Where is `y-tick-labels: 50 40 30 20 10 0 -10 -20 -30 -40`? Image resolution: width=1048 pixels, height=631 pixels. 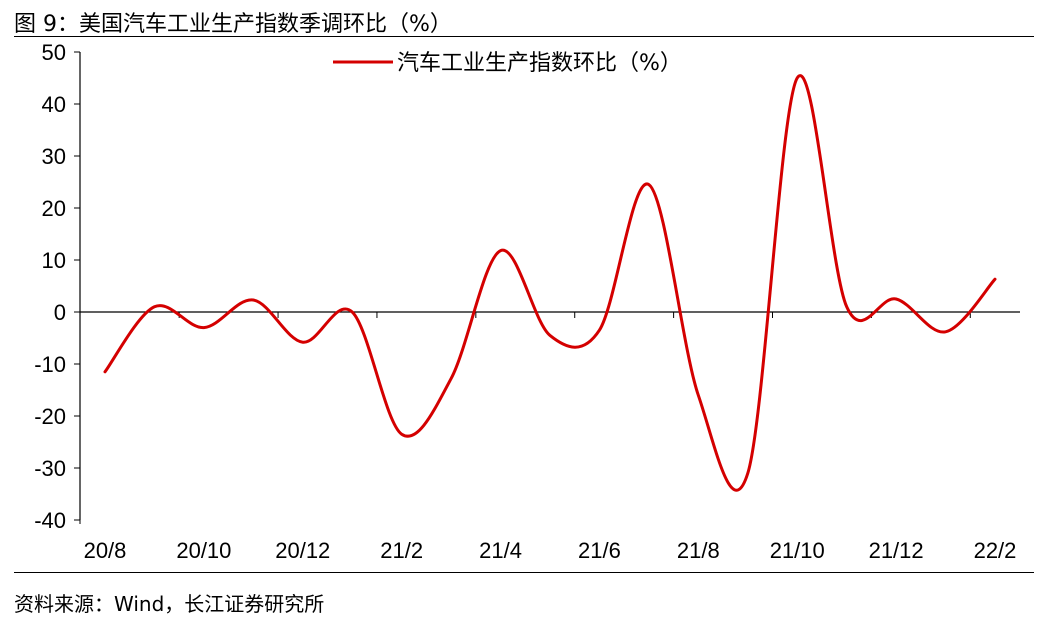
y-tick-labels: 50 40 30 20 10 0 -10 -20 -30 -40 is located at coordinates (50, 286).